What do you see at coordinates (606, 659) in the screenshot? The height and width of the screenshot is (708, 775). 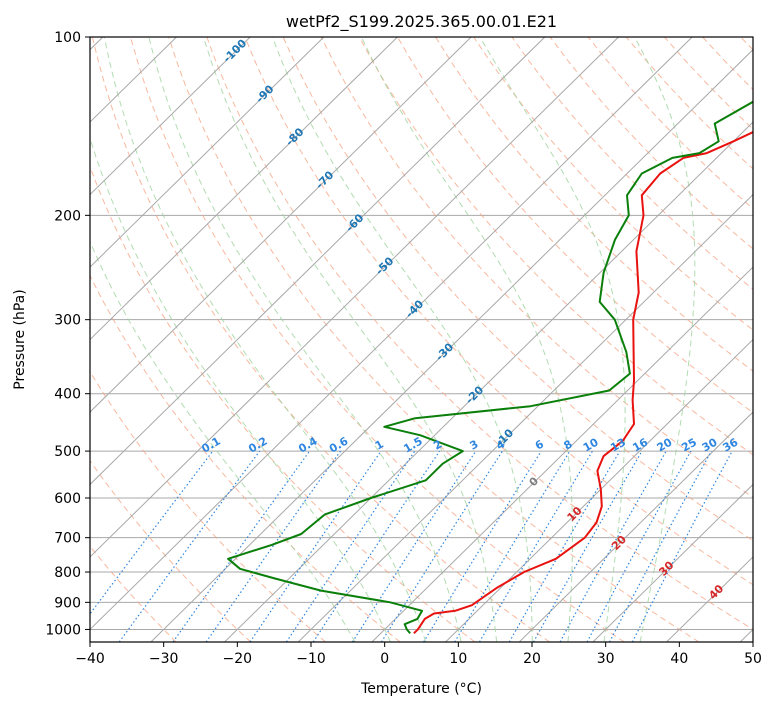 I see `x-tick-label: 30` at bounding box center [606, 659].